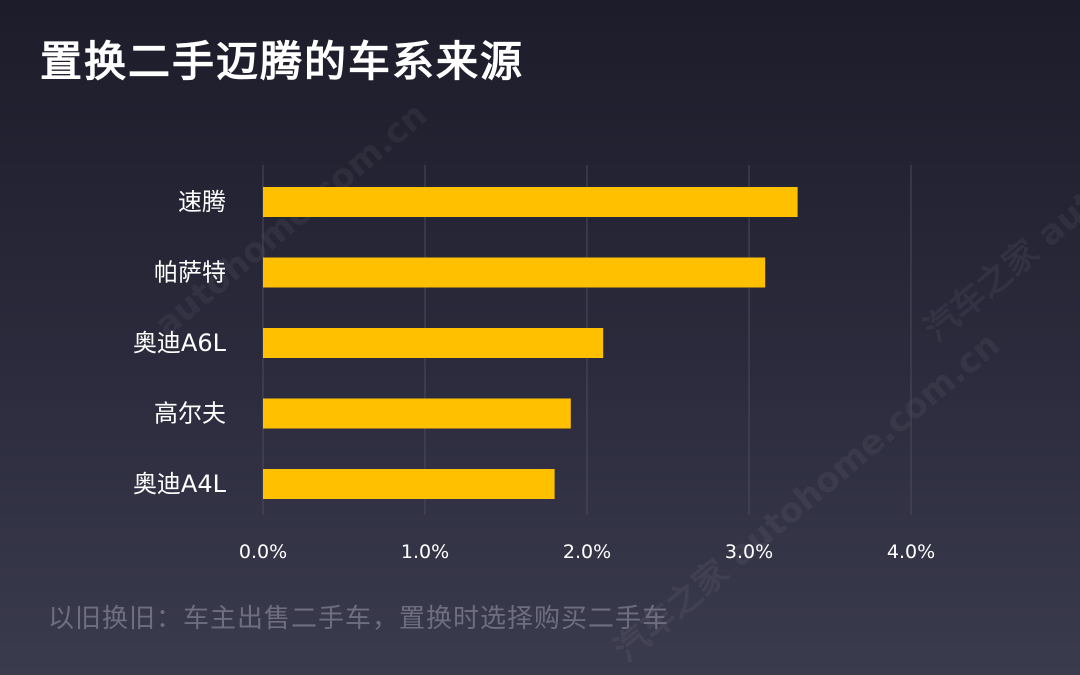 The width and height of the screenshot is (1080, 675). I want to click on footnote: 以旧换旧：车主出售二手车，置换时选择购买二手车, so click(359, 619).